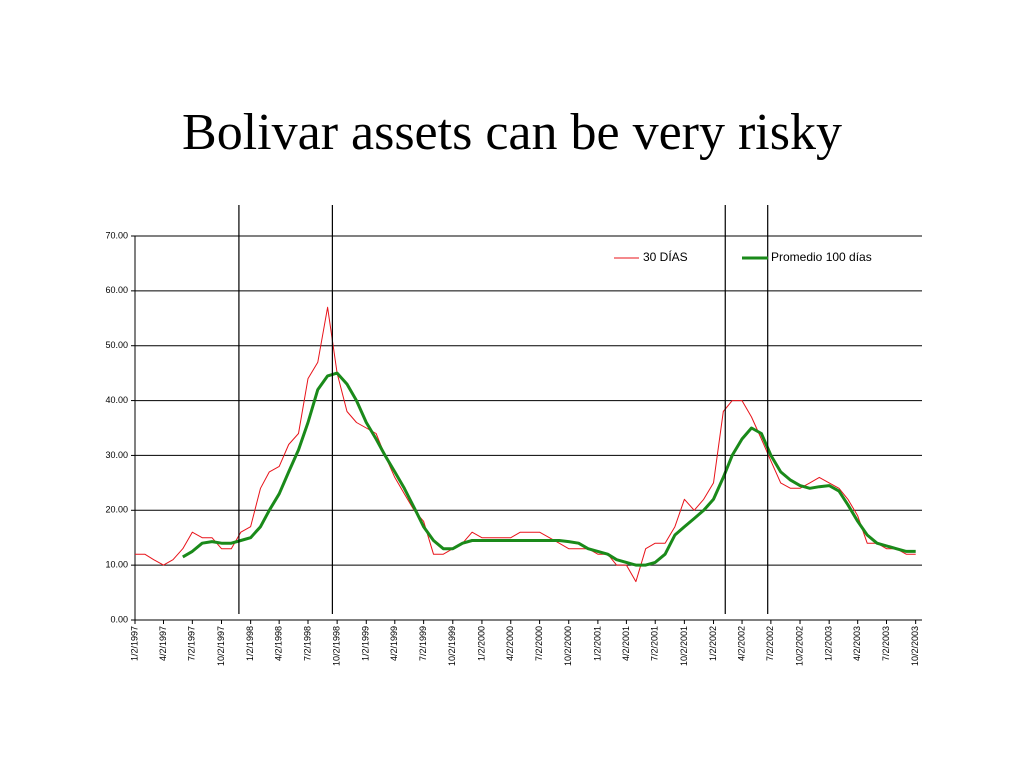 The image size is (1024, 768). Describe the element at coordinates (665, 256) in the screenshot. I see `legend-label: 30 DÍAS` at that location.